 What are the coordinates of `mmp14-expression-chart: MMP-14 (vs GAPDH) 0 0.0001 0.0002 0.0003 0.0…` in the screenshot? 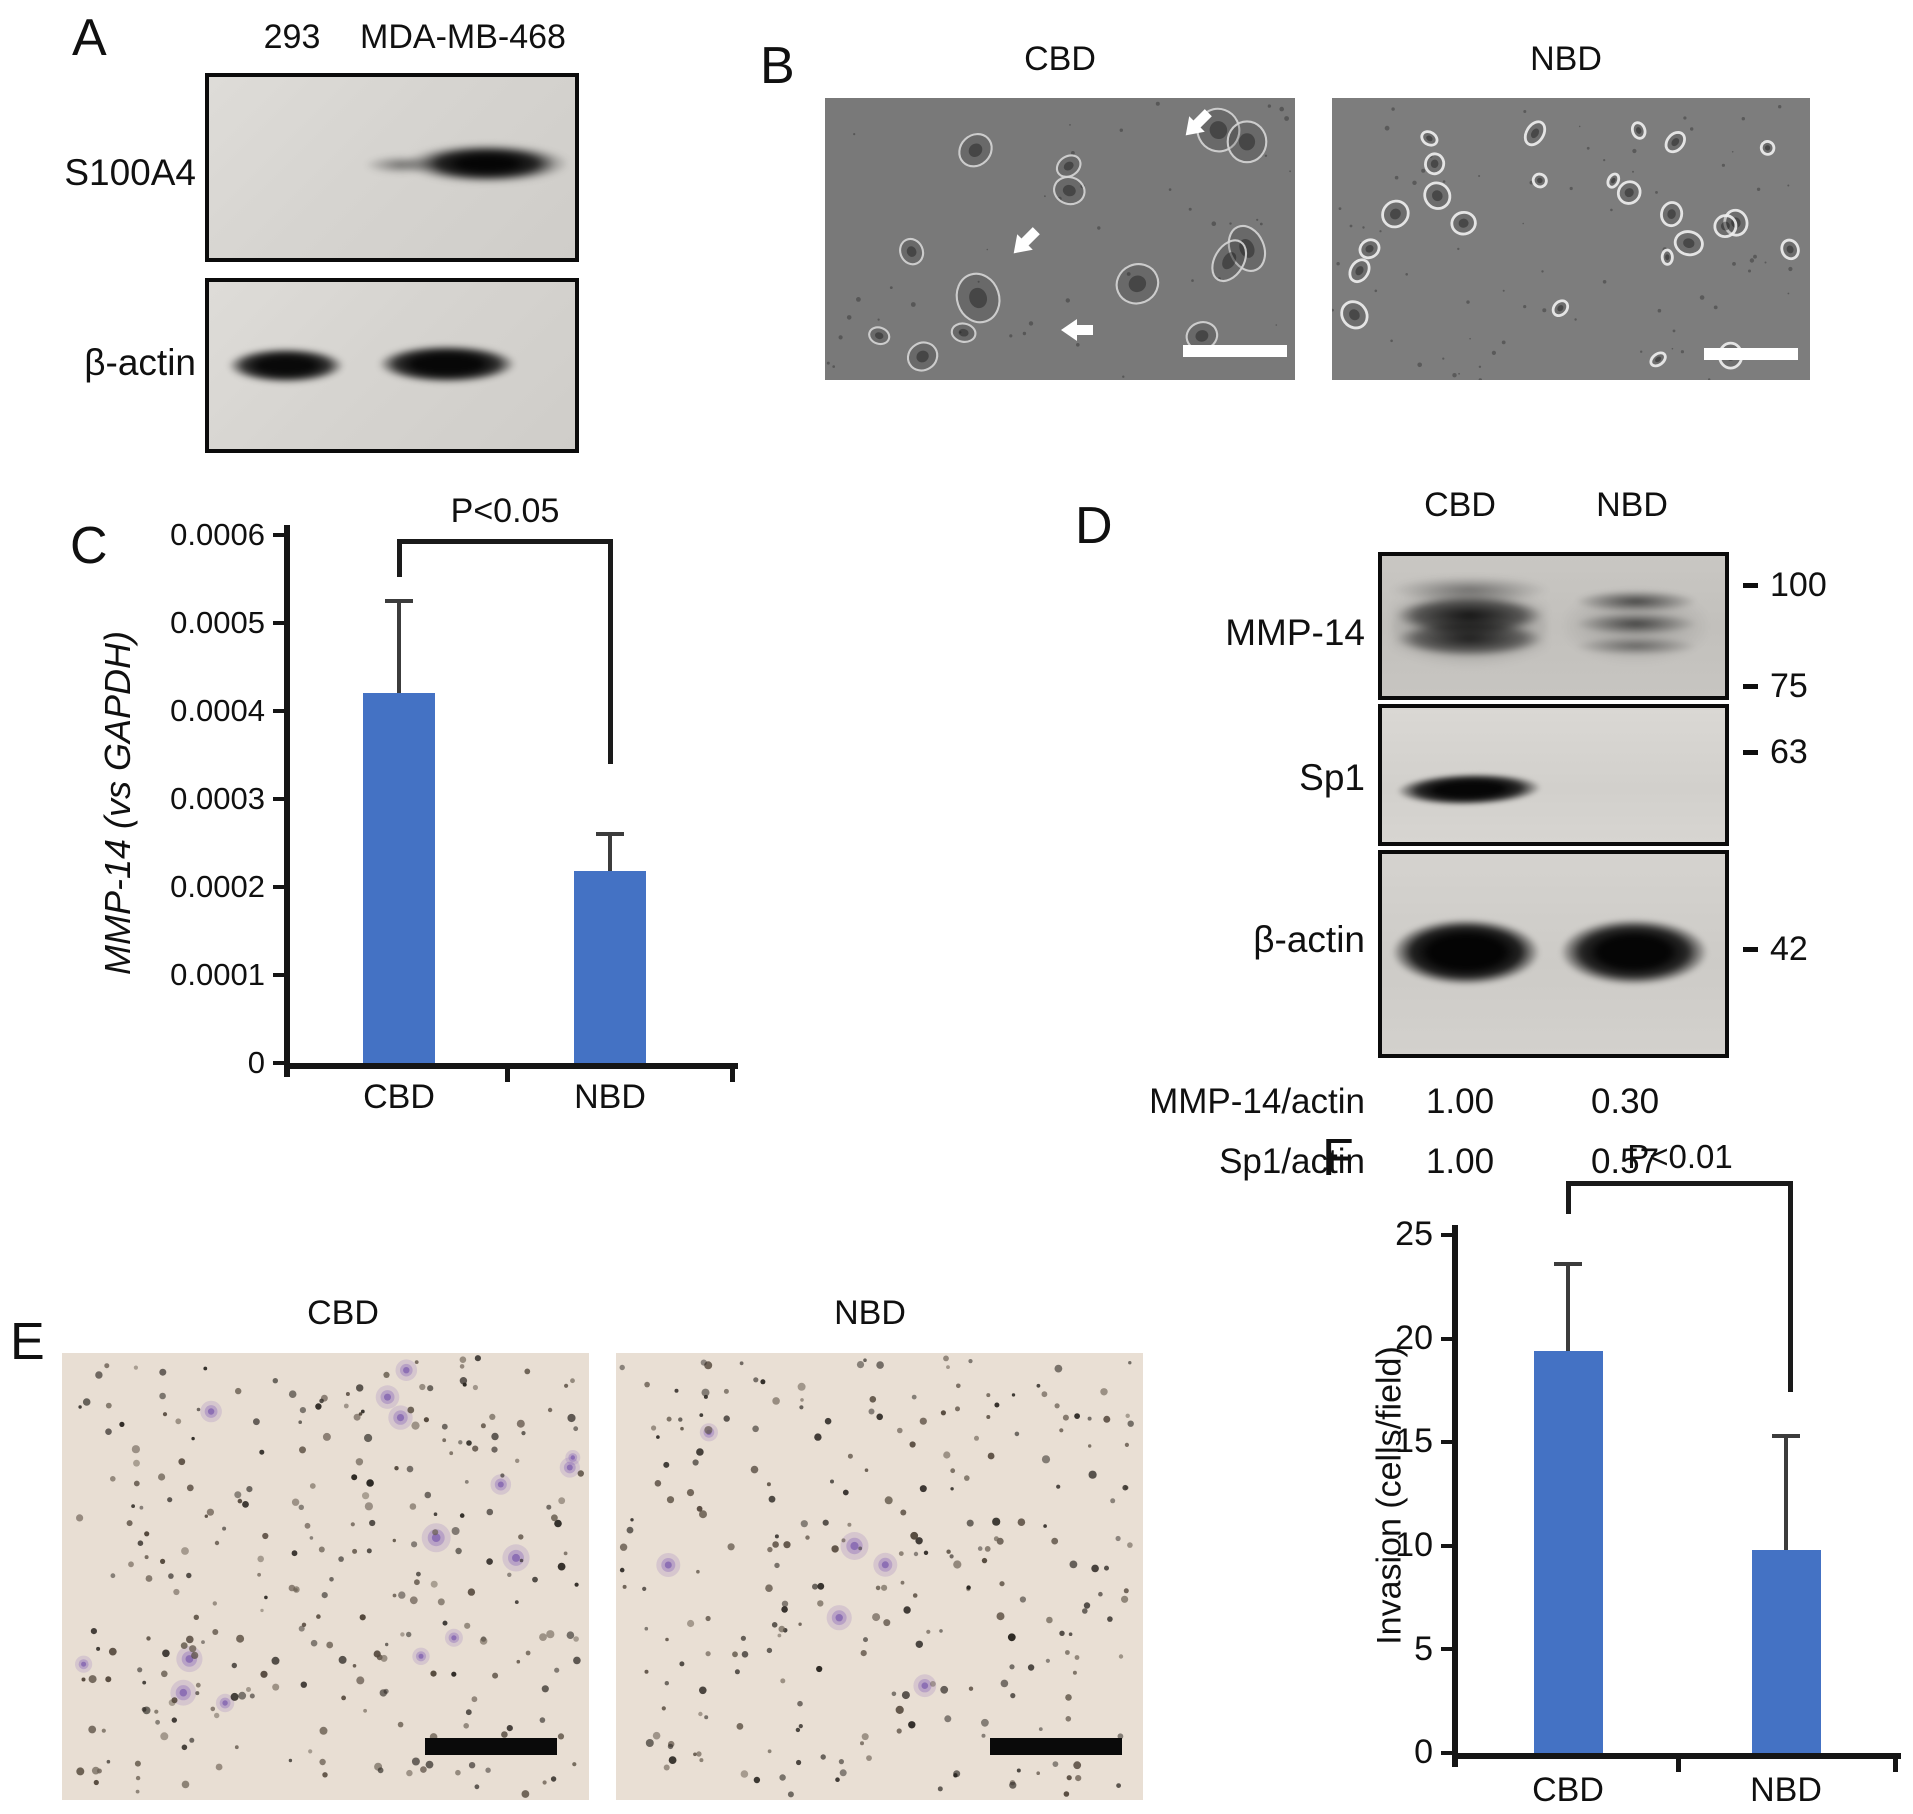 It's located at (430, 820).